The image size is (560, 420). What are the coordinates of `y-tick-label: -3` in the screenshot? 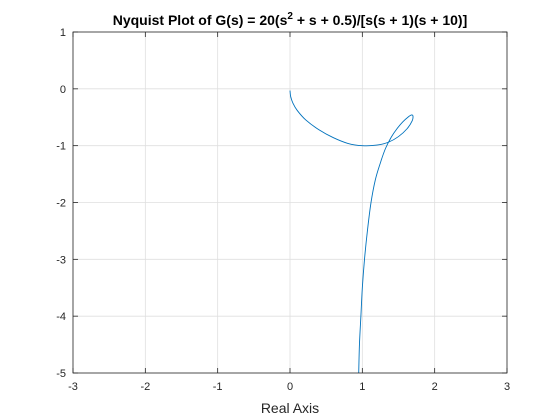 It's located at (61, 260).